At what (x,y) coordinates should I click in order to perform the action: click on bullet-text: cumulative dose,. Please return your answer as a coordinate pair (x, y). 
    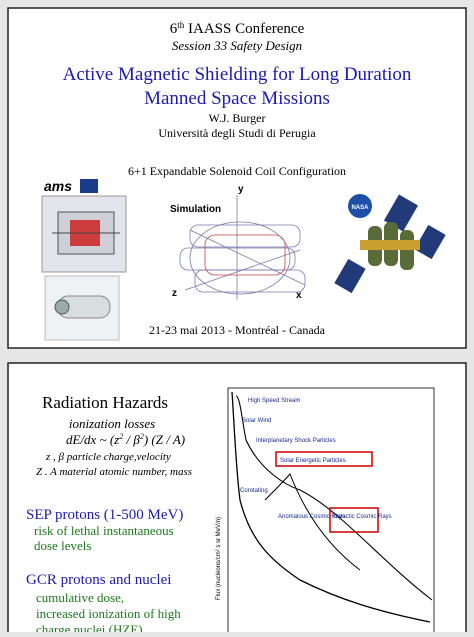
    Looking at the image, I should click on (80, 597).